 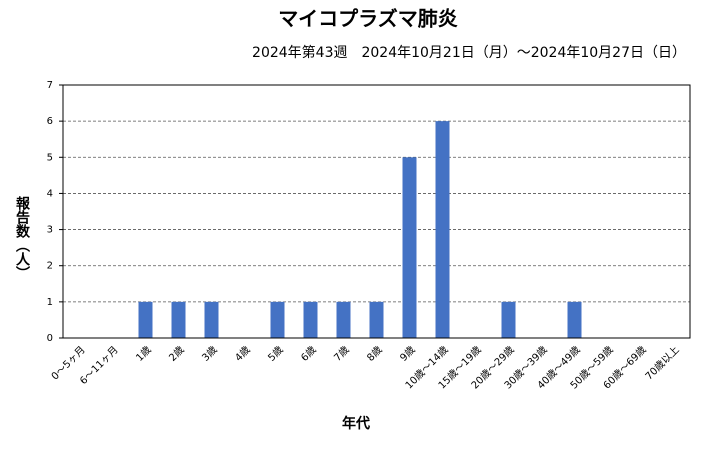 I want to click on x-tick-label: 1歳, so click(x=144, y=354).